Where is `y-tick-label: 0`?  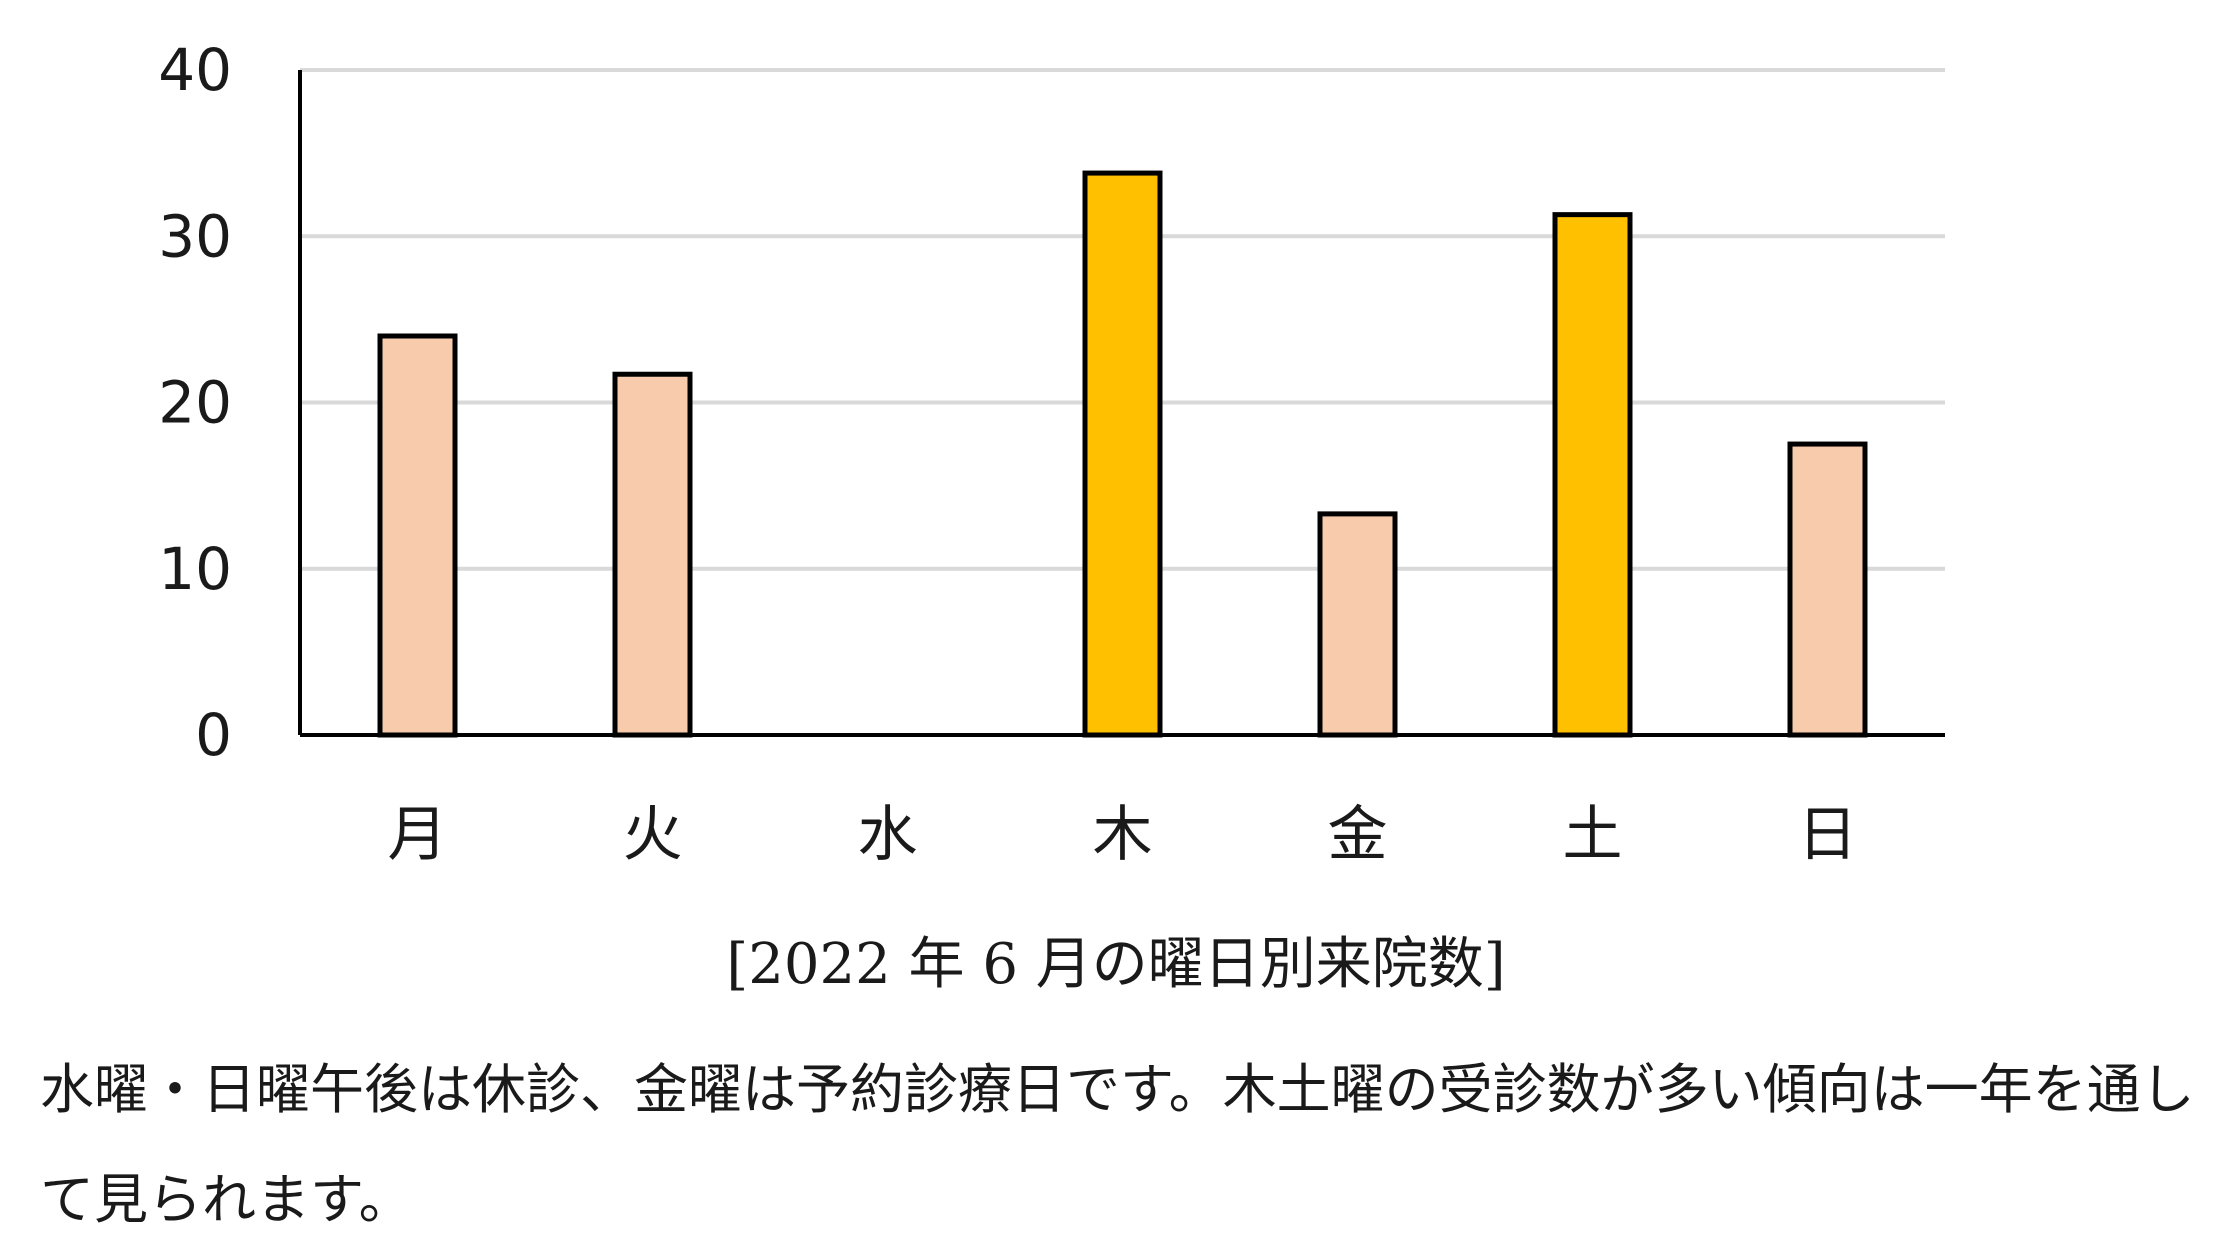 y-tick-label: 0 is located at coordinates (213, 735).